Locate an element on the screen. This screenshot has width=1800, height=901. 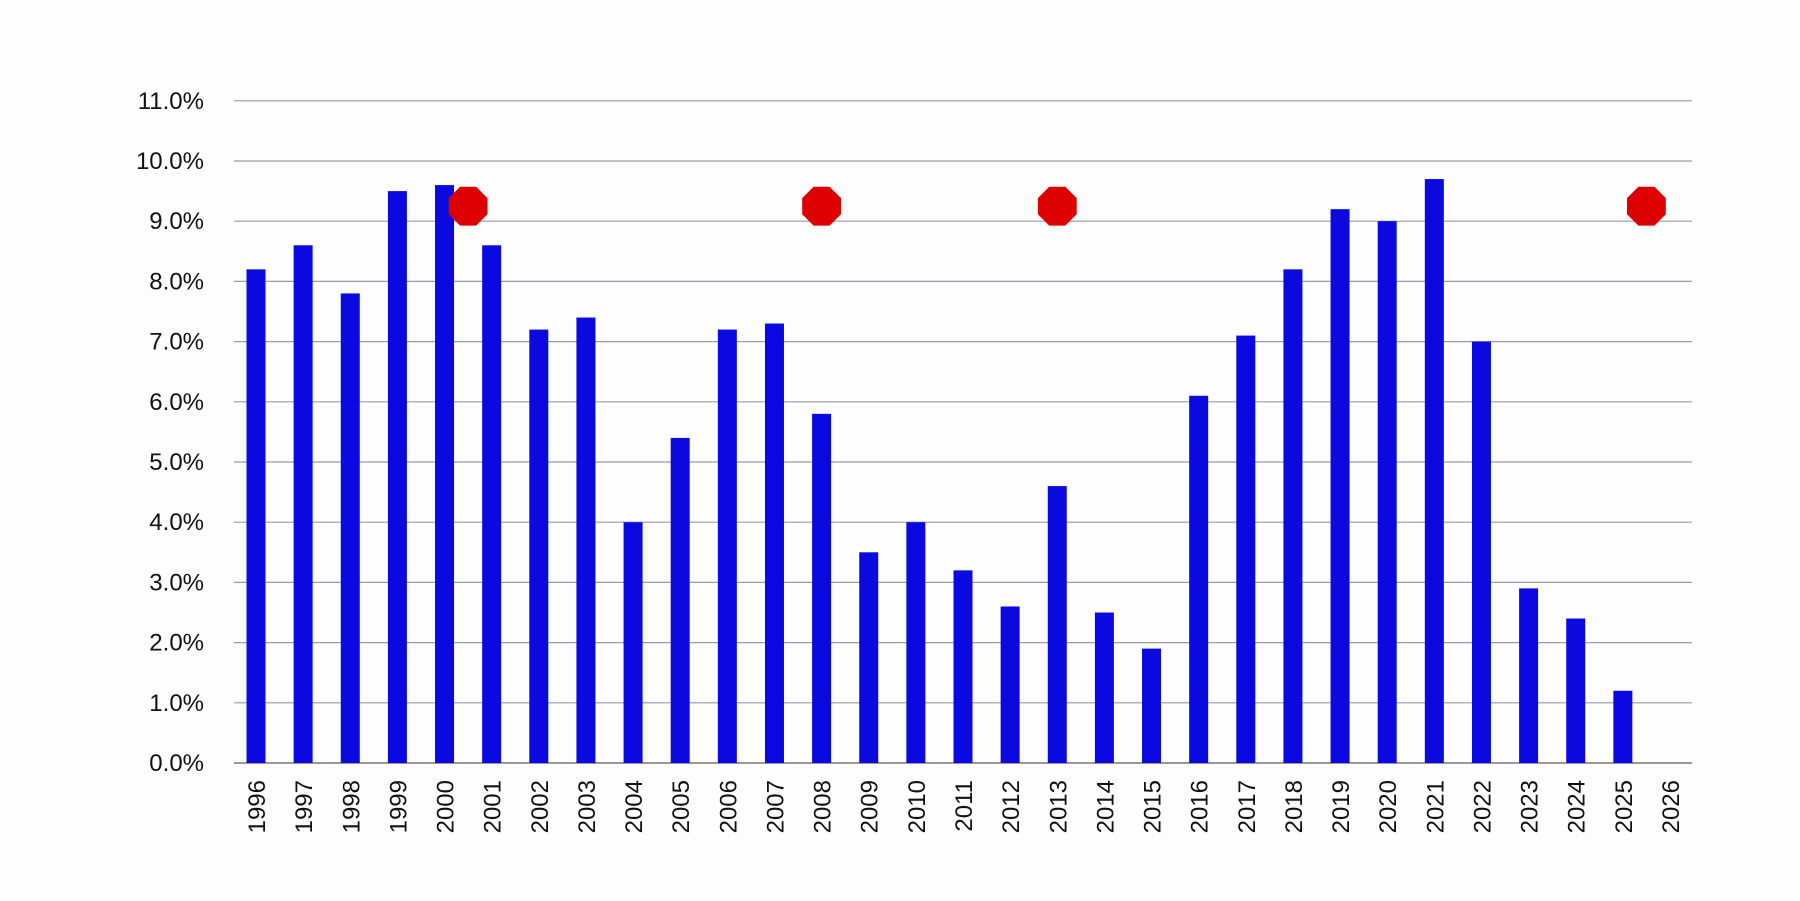
y-tick-label: 1.0% is located at coordinates (176, 703).